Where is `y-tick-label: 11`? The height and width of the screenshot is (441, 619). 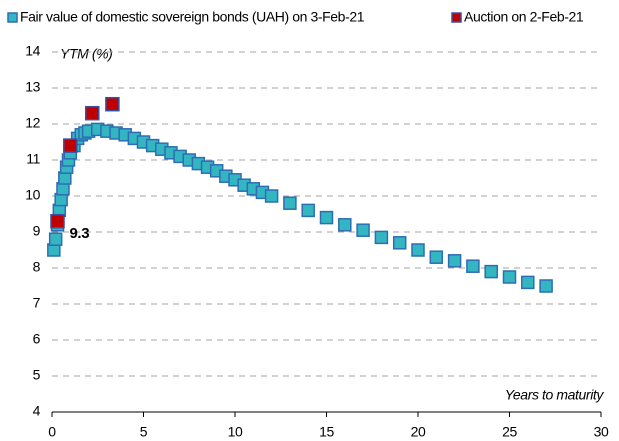 y-tick-label: 11 is located at coordinates (33, 159).